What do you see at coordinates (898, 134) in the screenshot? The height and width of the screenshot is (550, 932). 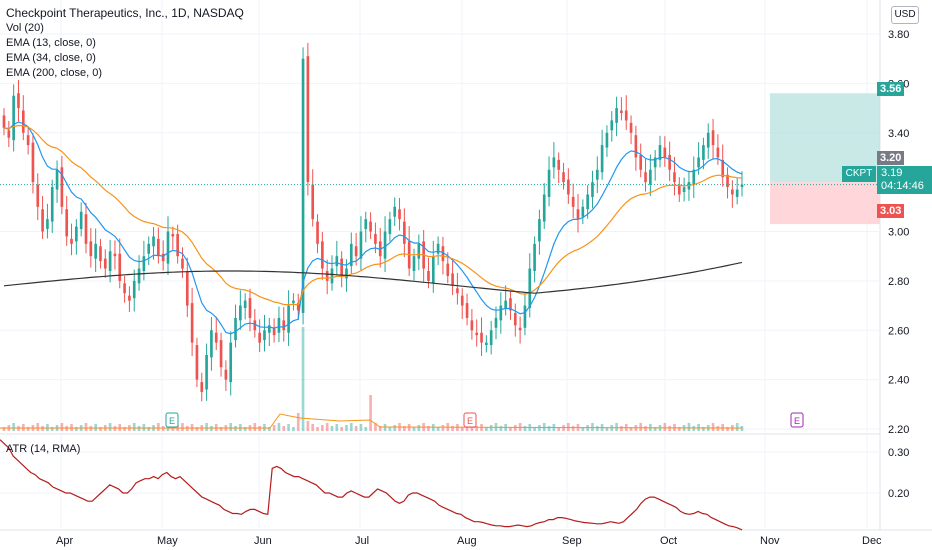 I see `price-tick-label: 3.40` at bounding box center [898, 134].